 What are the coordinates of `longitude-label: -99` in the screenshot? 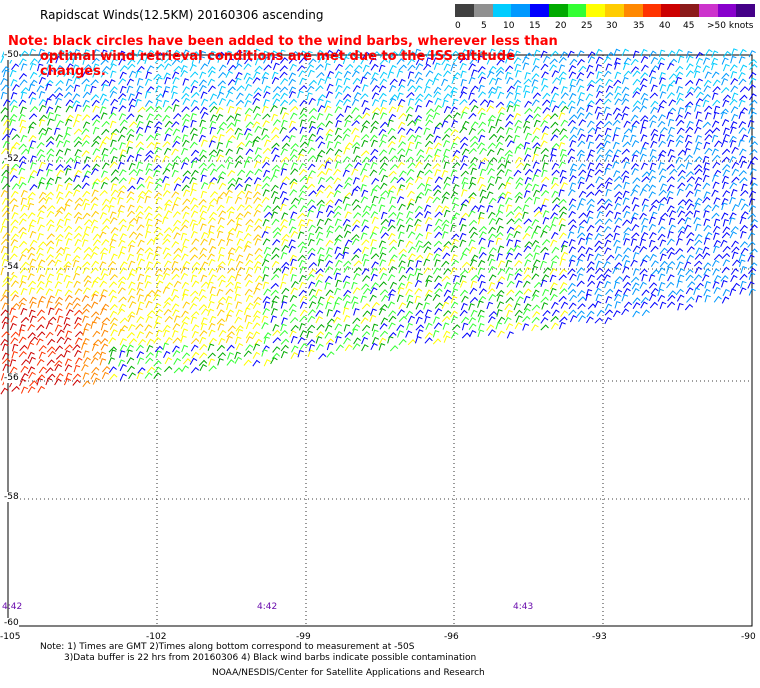 It's located at (303, 637).